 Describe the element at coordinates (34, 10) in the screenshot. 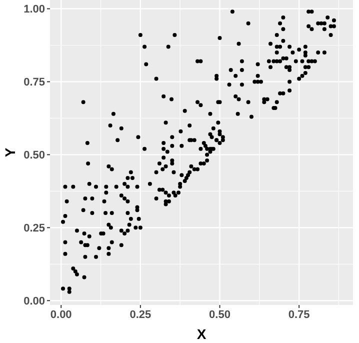

I see `y-tick-label: 1.00` at that location.